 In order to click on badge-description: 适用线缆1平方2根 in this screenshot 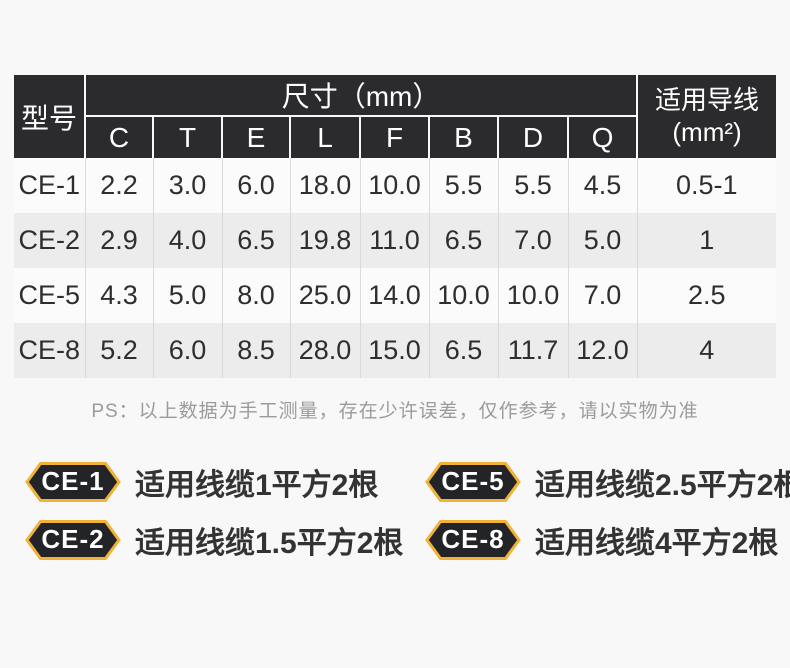, I will do `click(257, 485)`.